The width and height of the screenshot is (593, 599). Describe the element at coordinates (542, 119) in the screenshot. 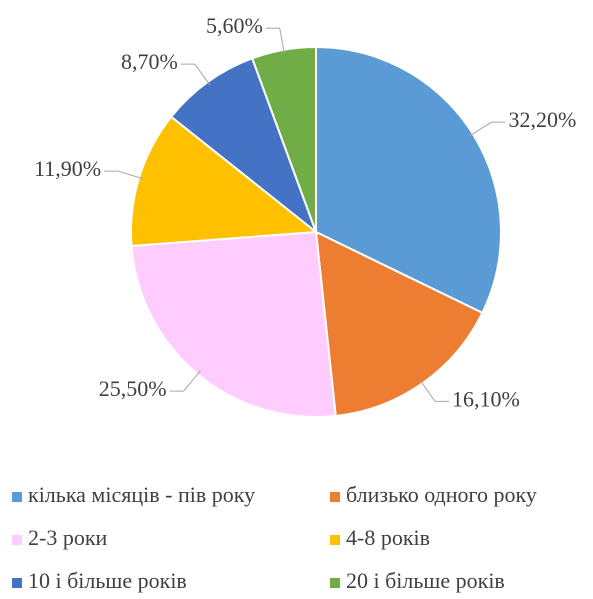

I see `data-label: 32,20%` at that location.